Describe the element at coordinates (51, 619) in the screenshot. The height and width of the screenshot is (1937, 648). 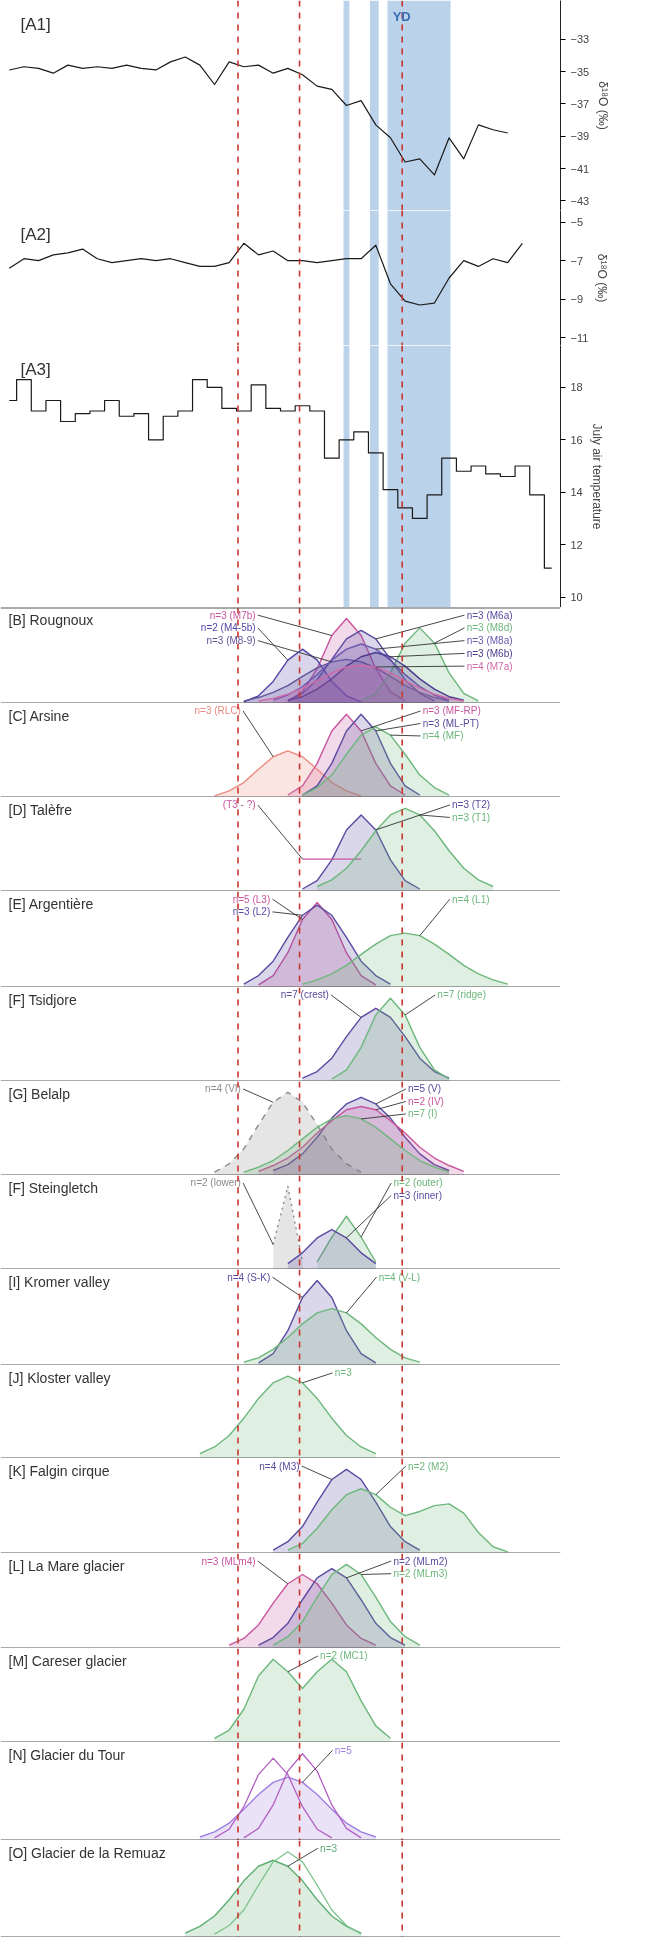
I see `chart-title: [B] Rougnoux` at that location.